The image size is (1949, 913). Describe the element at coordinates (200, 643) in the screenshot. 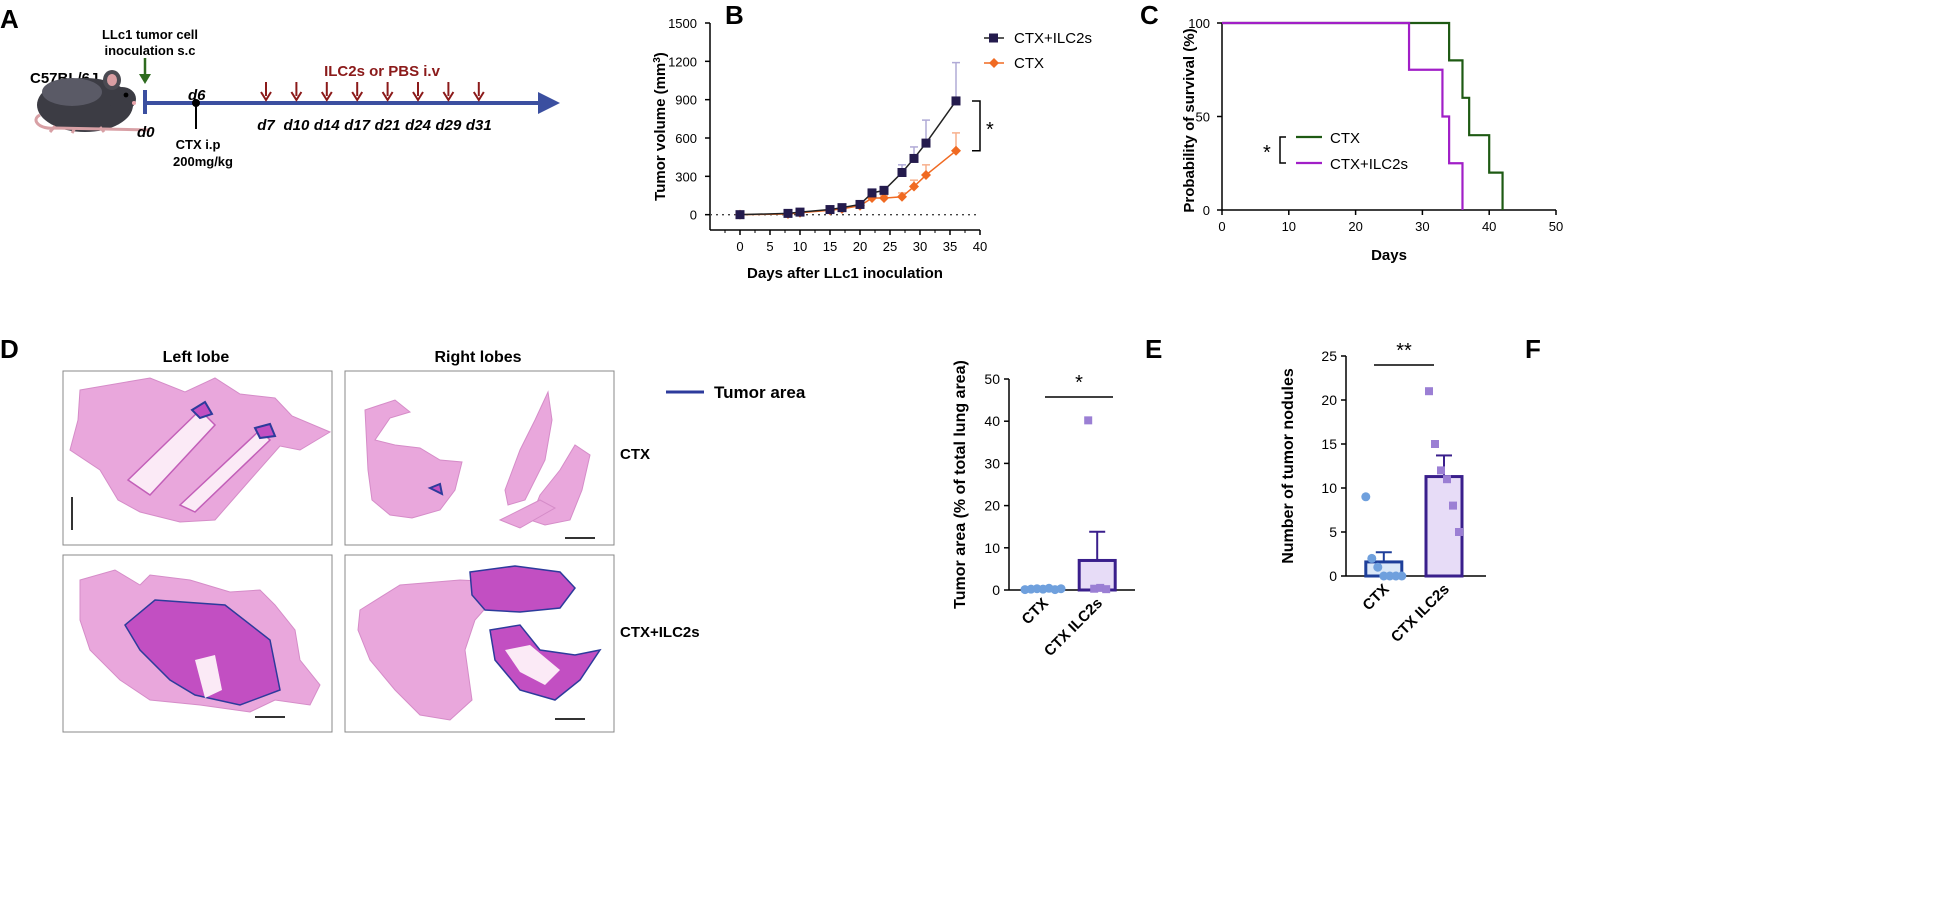

I see `histology-ilc2-left-tissue` at that location.